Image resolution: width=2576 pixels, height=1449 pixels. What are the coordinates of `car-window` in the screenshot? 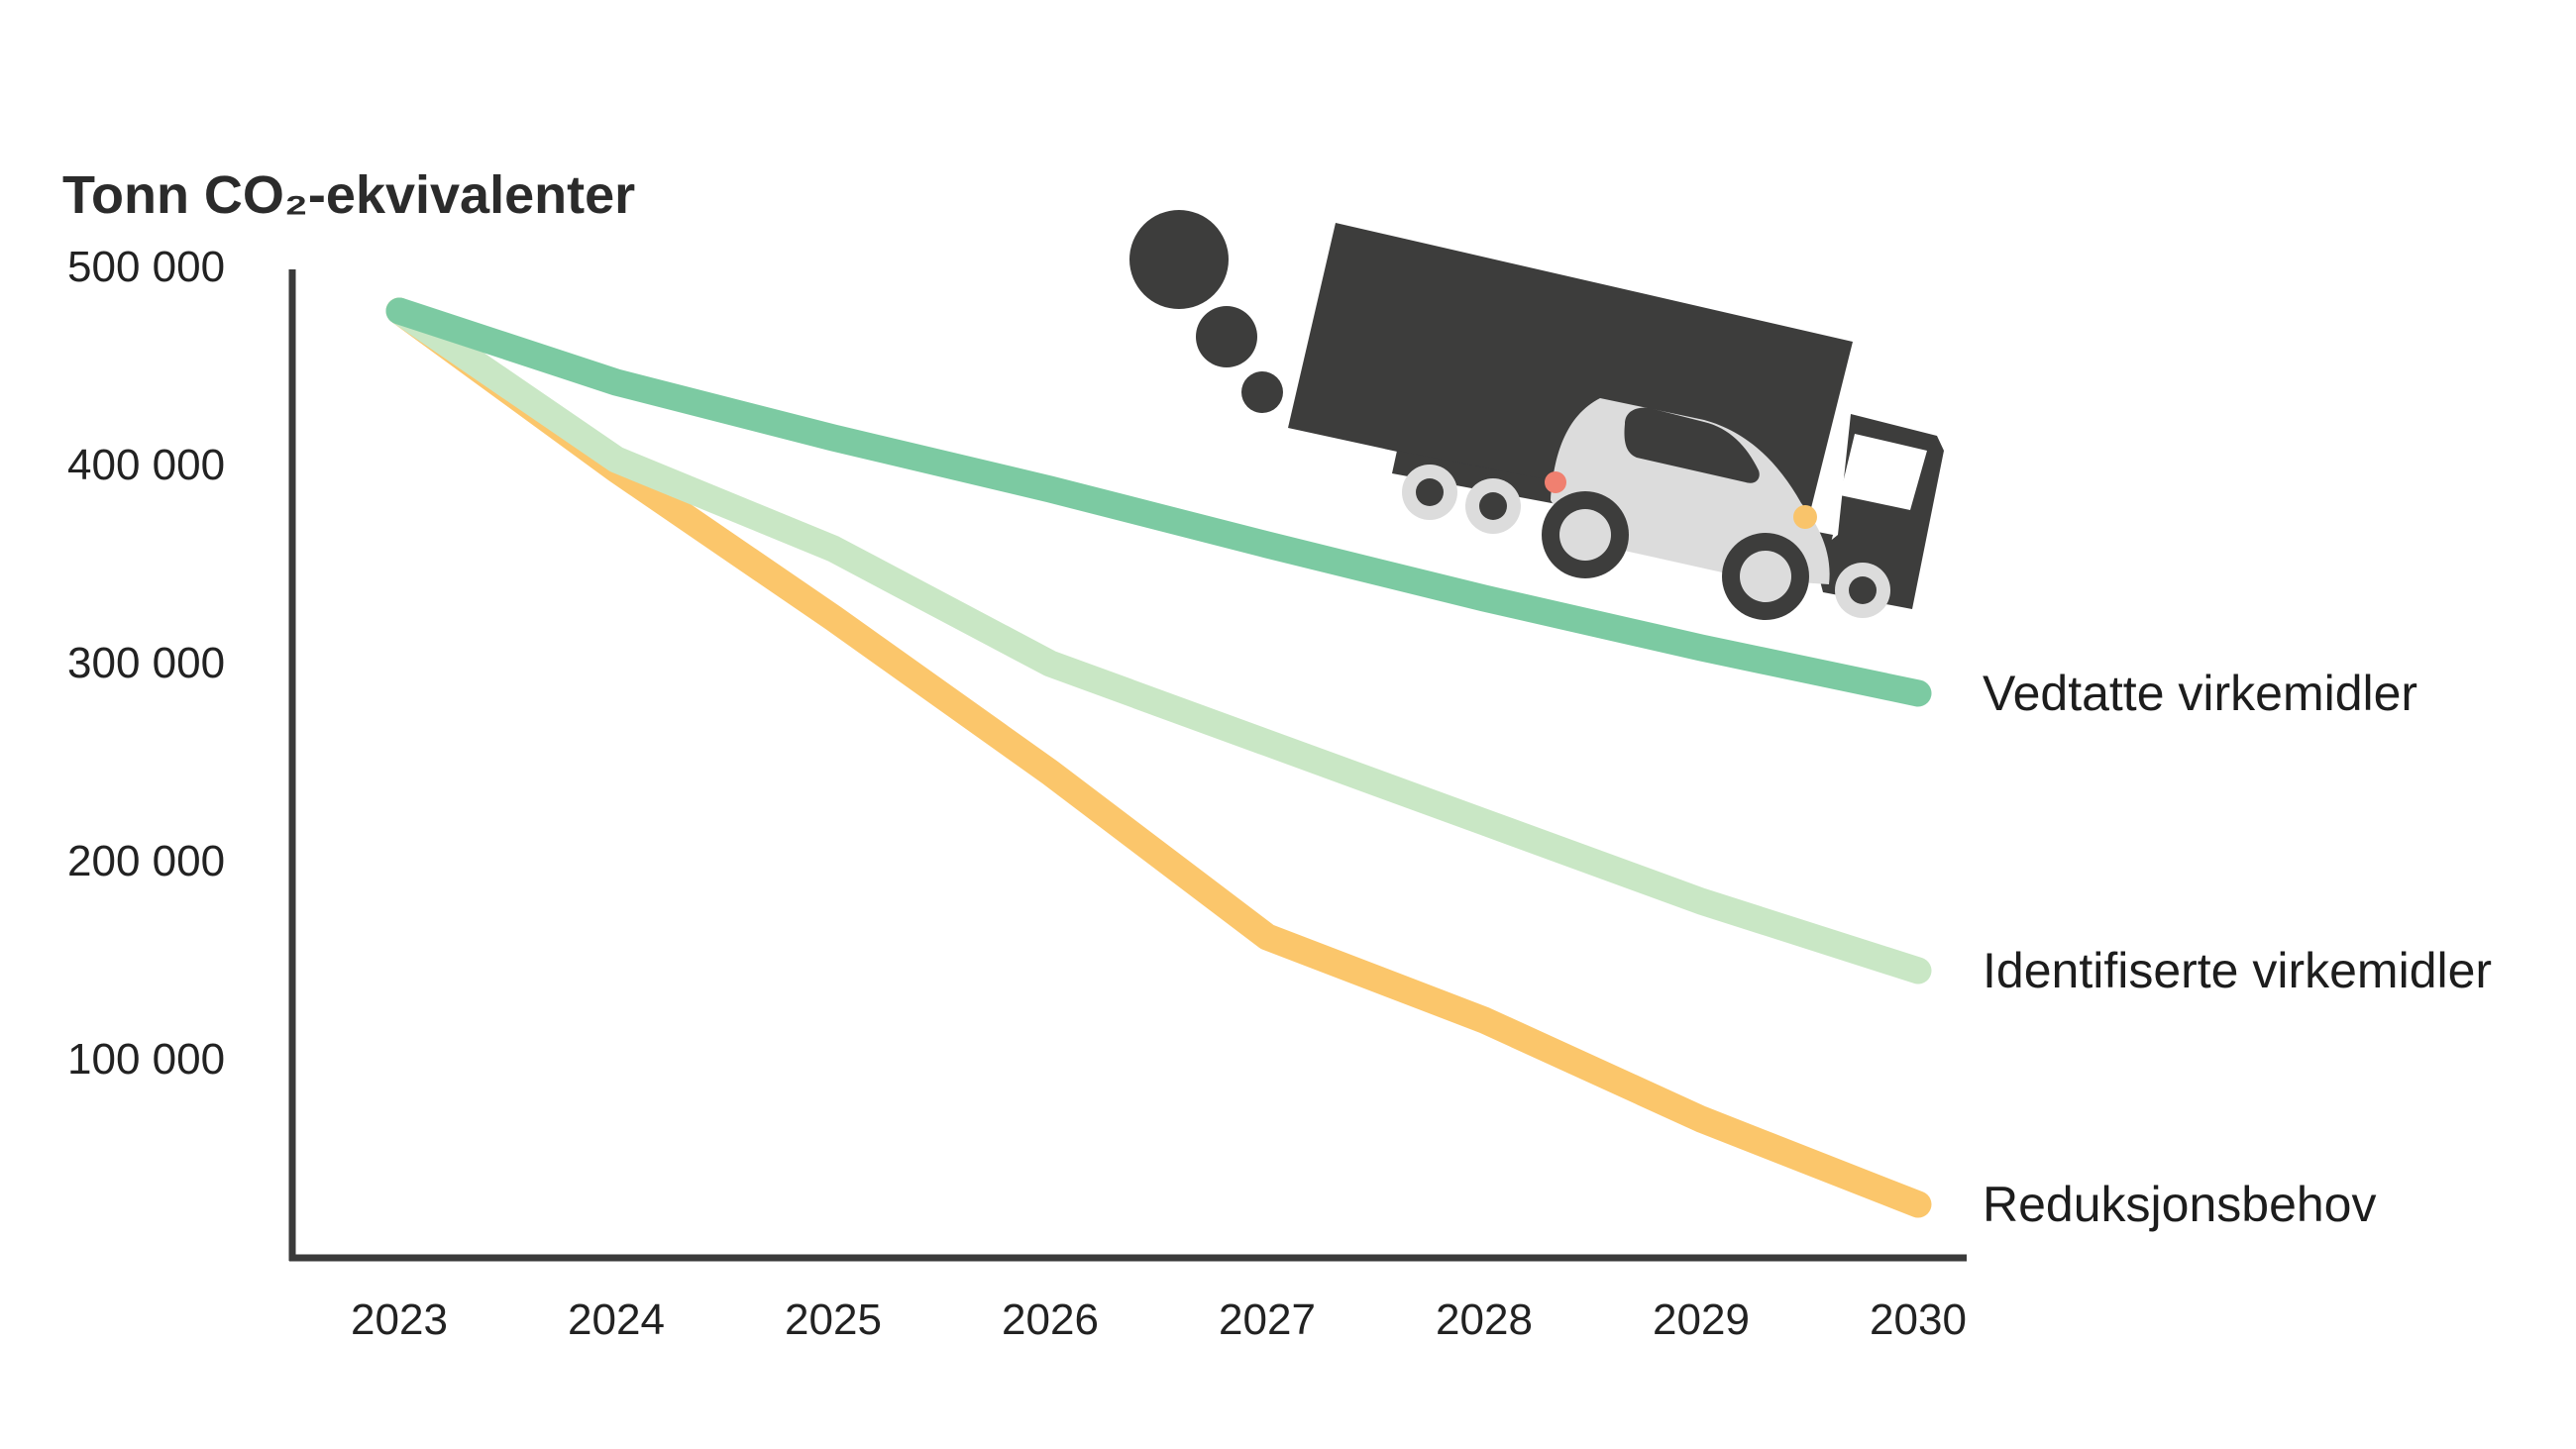 It's located at (1692, 445).